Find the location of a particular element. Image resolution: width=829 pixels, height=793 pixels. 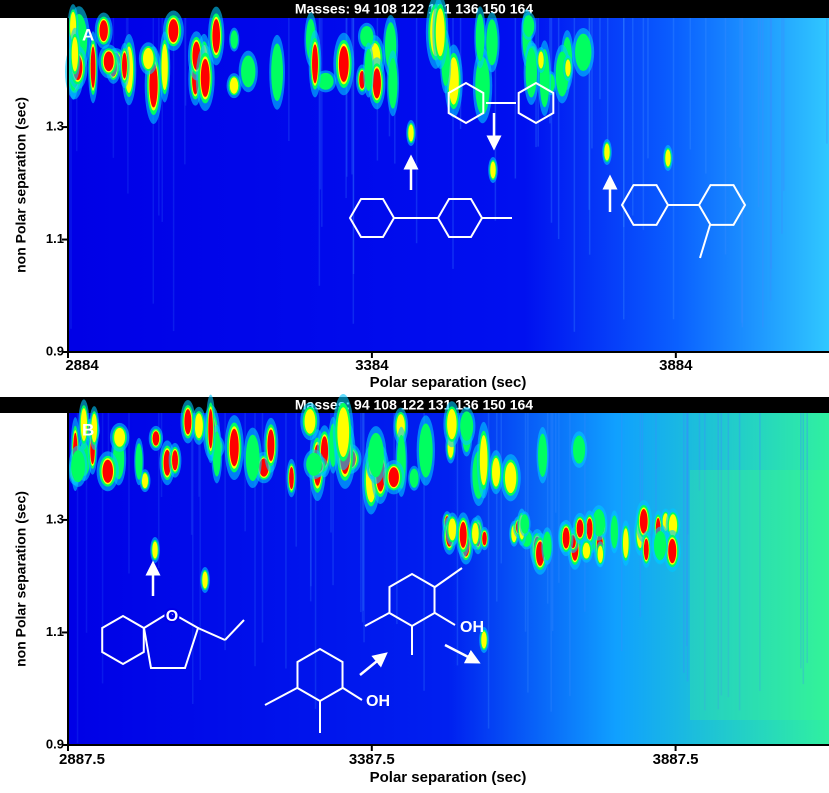

title-bar is located at coordinates (414, 9).